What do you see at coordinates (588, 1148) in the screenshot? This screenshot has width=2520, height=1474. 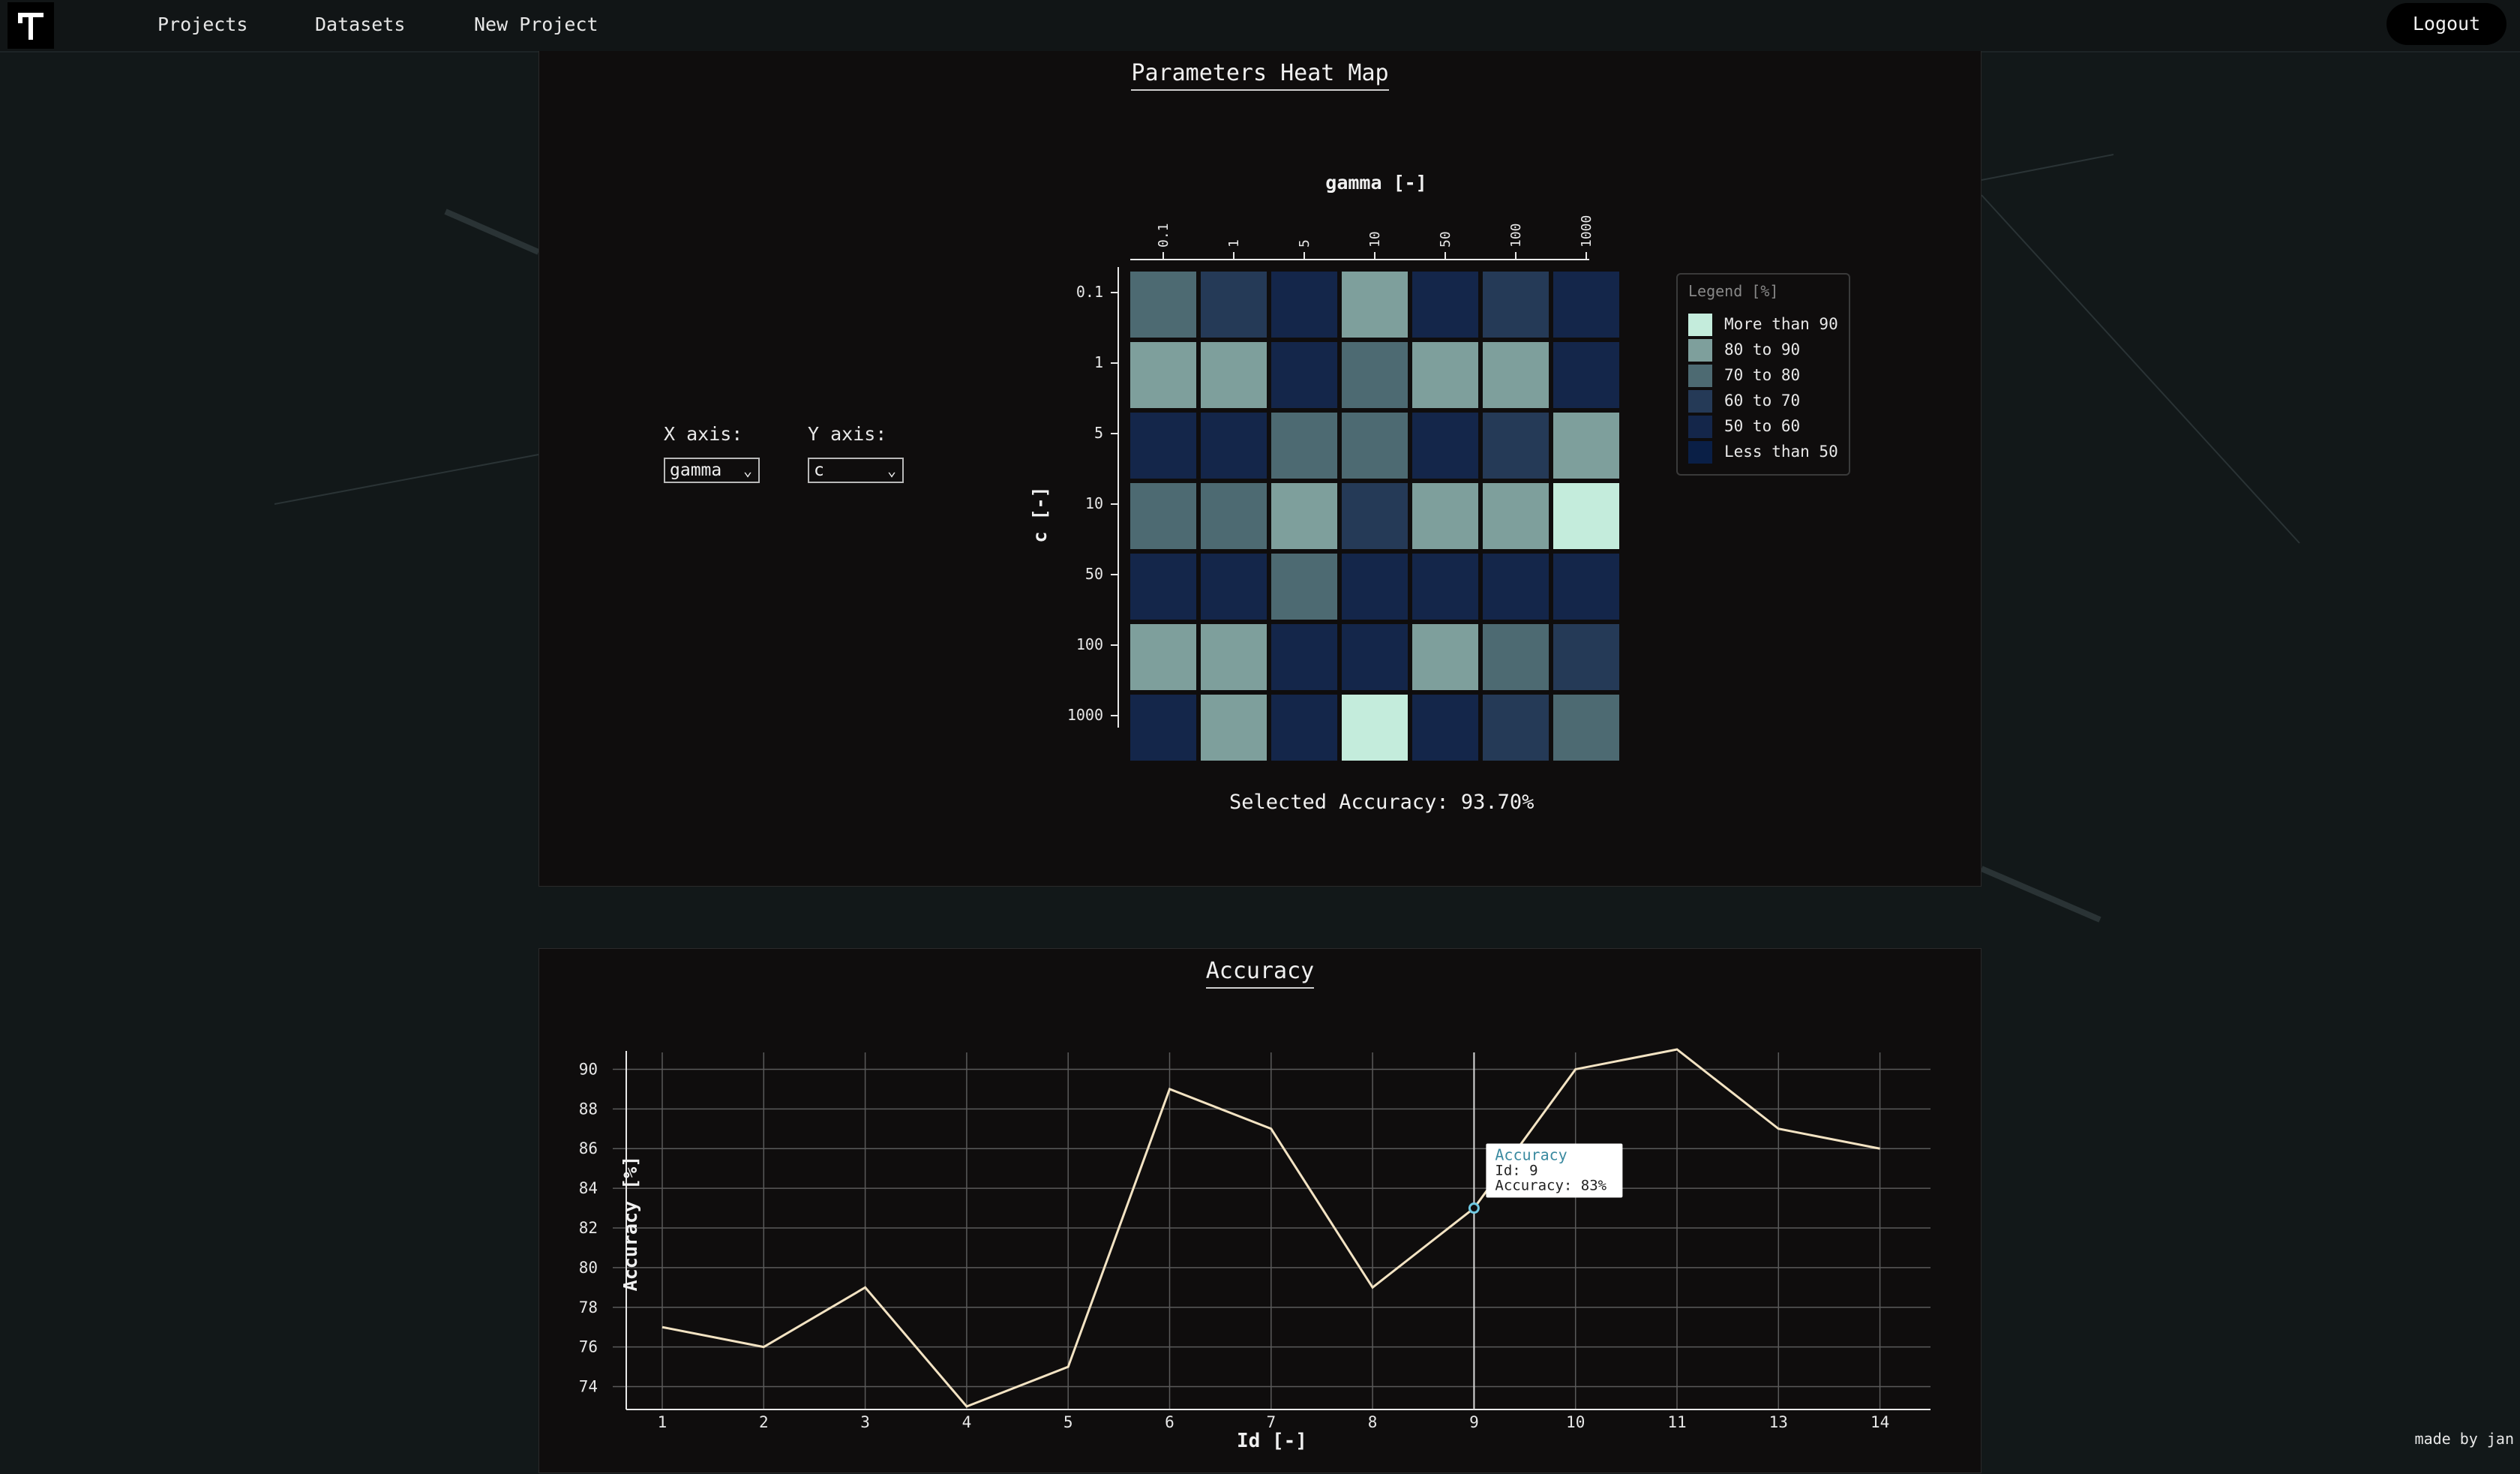 I see `y-tick-label: 86` at bounding box center [588, 1148].